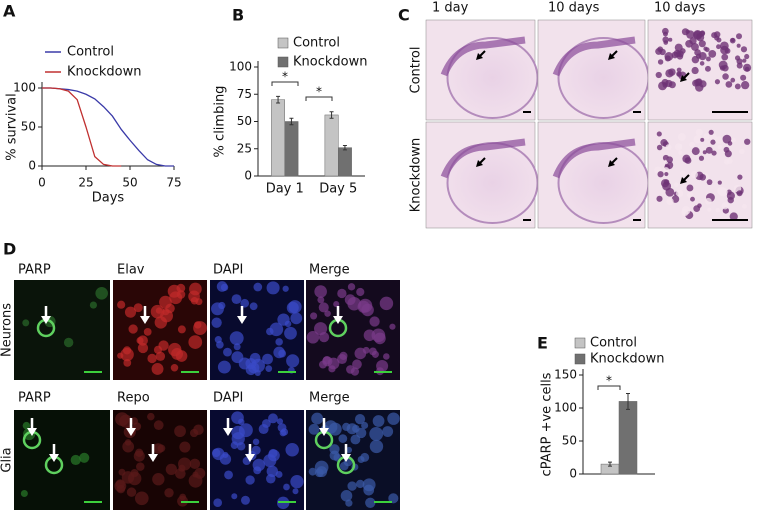 This screenshot has width=758, height=513. I want to click on cell-layer, so click(483, 158).